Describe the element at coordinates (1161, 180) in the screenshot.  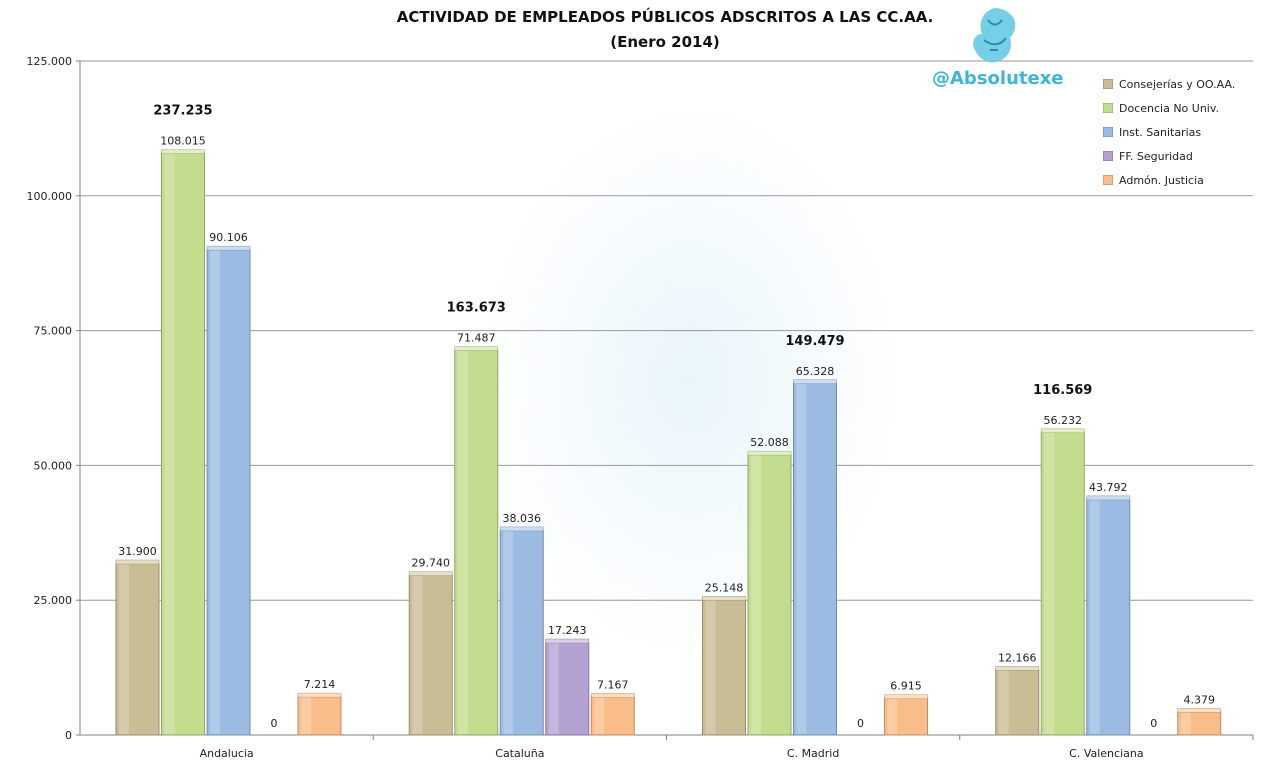
I see `legend-label: Admón. Justicia` at that location.